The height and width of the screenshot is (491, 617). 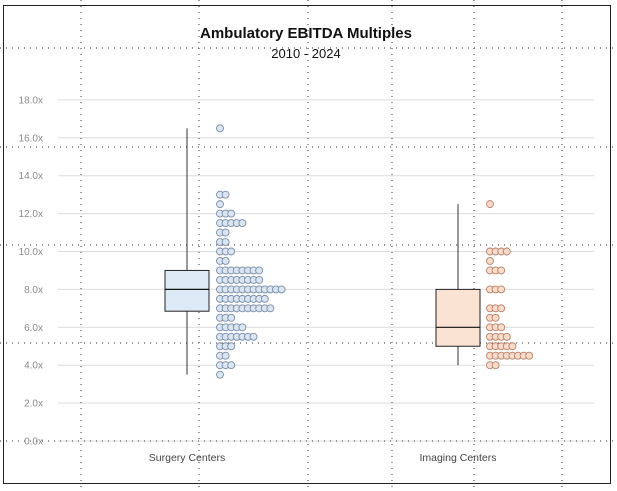 What do you see at coordinates (33, 290) in the screenshot?
I see `y-tick-label: 8.0x` at bounding box center [33, 290].